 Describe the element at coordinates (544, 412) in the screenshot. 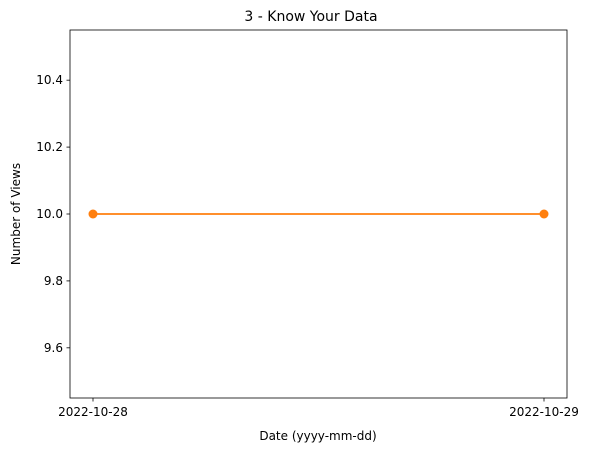

I see `x-tick-label-1: 2022-10-29` at that location.